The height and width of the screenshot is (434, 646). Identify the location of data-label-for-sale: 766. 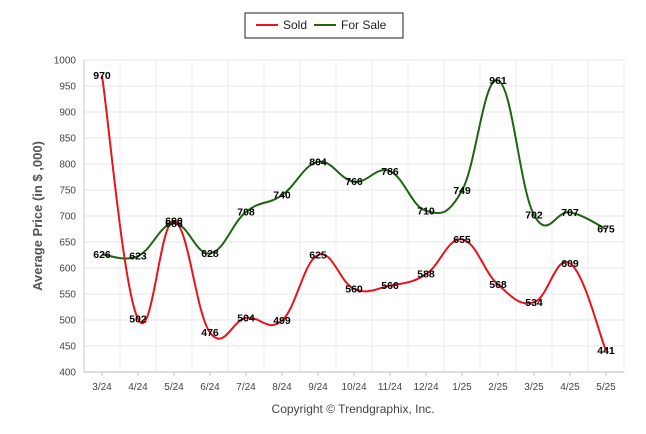
(354, 182).